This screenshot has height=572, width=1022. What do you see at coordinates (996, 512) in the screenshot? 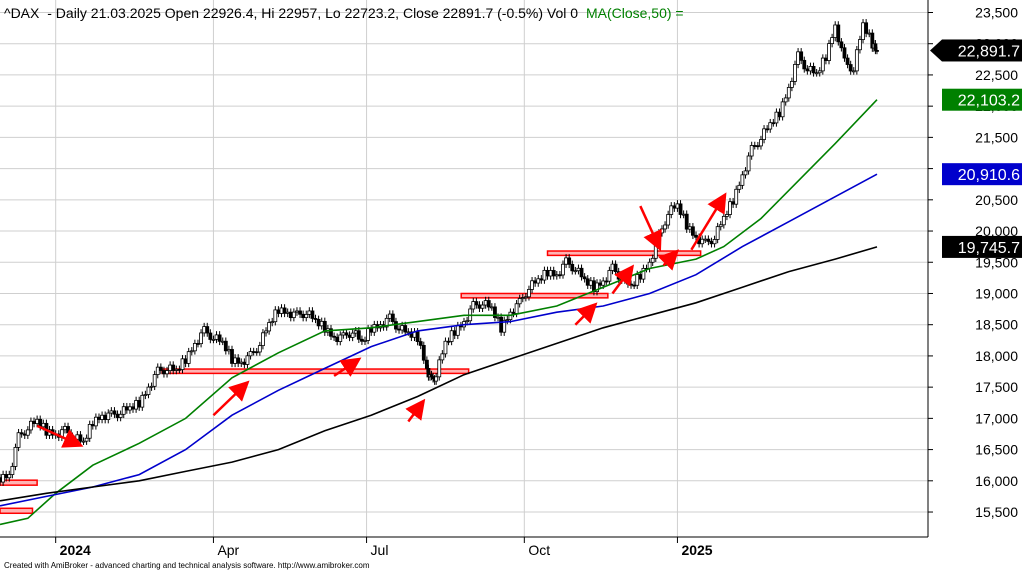
I see `y-tick-label: 15,500` at bounding box center [996, 512].